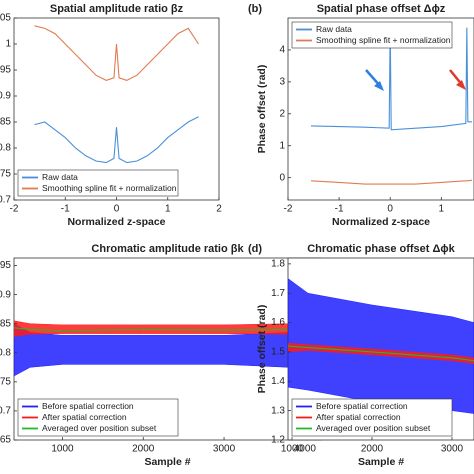 This screenshot has width=474, height=474. I want to click on chart-title: Spatial phase offset Δϕz, so click(381, 9).